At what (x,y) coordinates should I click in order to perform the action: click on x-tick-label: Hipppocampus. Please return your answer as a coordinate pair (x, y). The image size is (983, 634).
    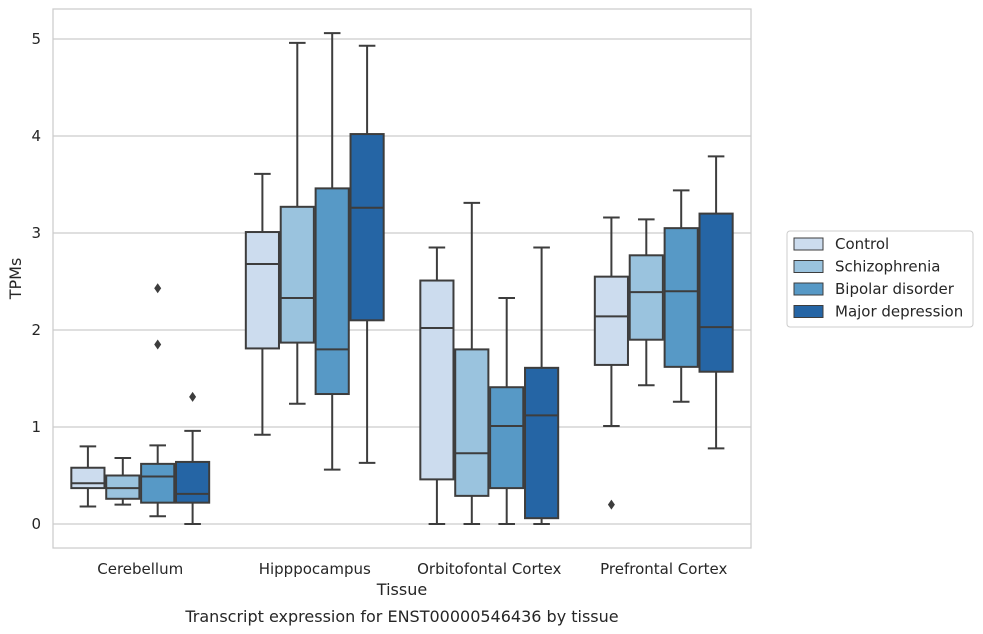
    Looking at the image, I should click on (315, 569).